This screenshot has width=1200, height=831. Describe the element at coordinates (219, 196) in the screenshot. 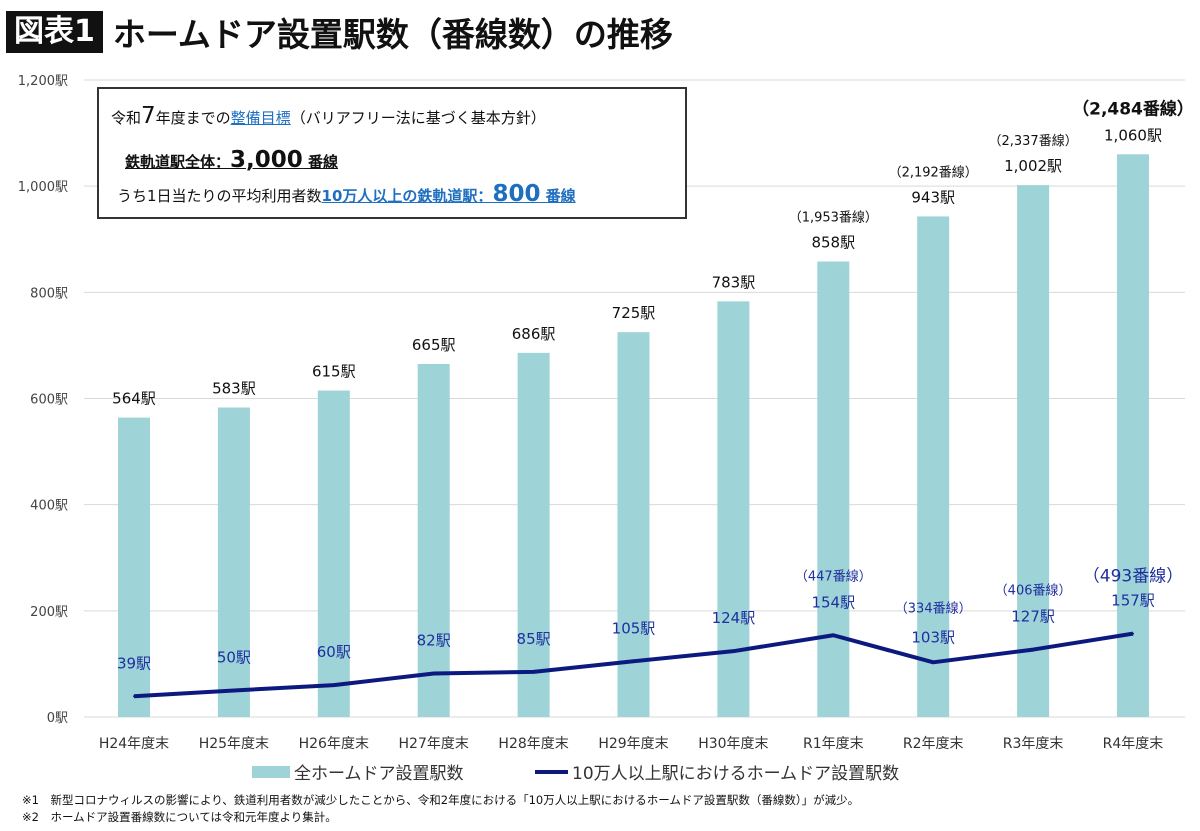

I see `text: うち1日当たりの平均利用者数` at that location.